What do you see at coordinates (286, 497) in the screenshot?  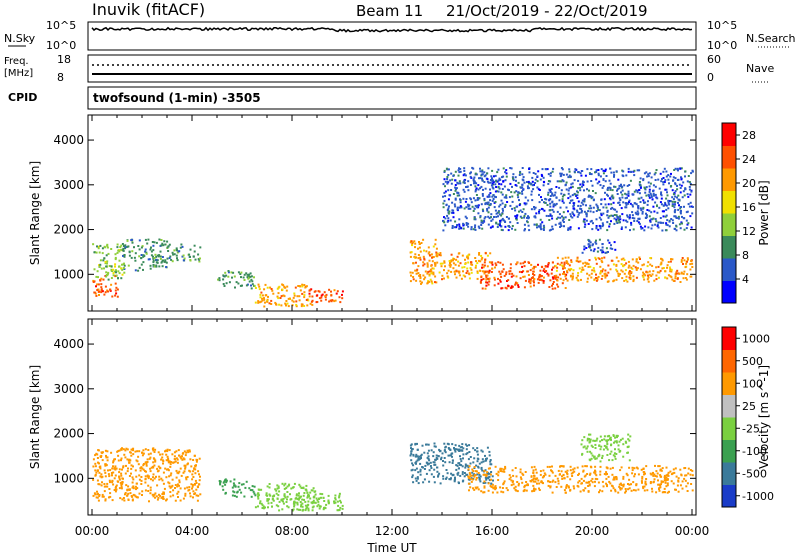 I see `data-region` at bounding box center [286, 497].